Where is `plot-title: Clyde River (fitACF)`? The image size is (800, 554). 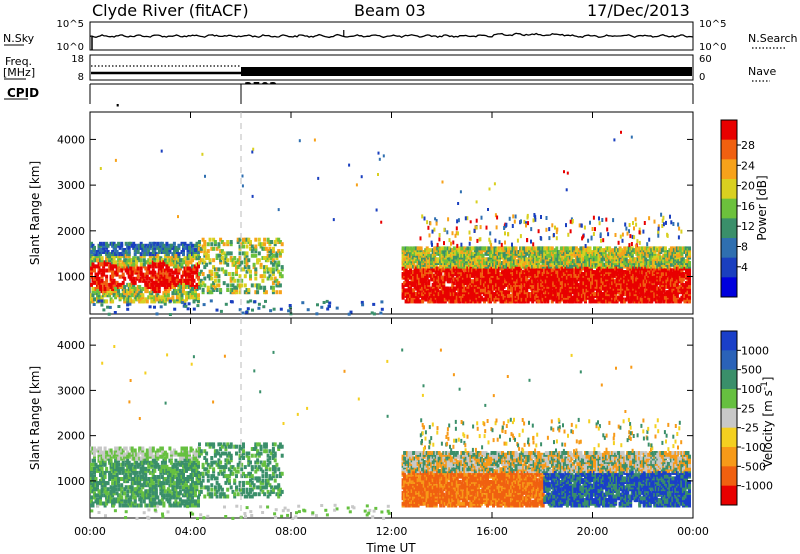 plot-title: Clyde River (fitACF) is located at coordinates (170, 10).